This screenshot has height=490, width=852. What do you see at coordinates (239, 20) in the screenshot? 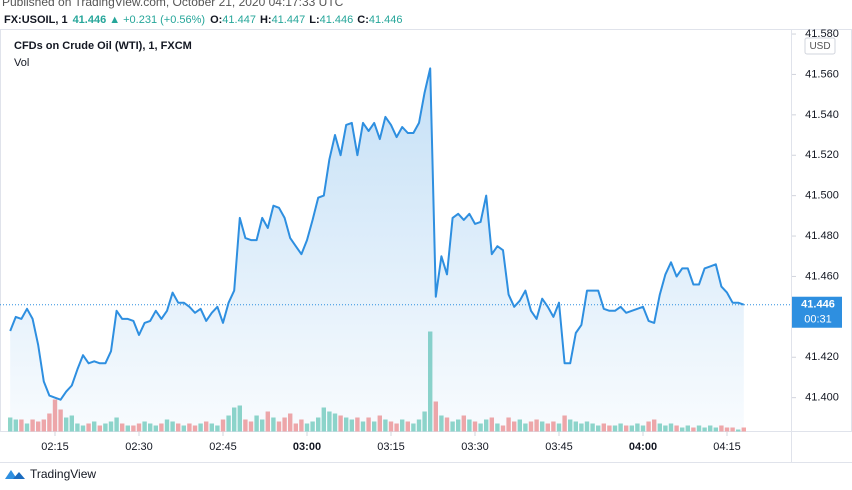
I see `open: 41.447` at bounding box center [239, 20].